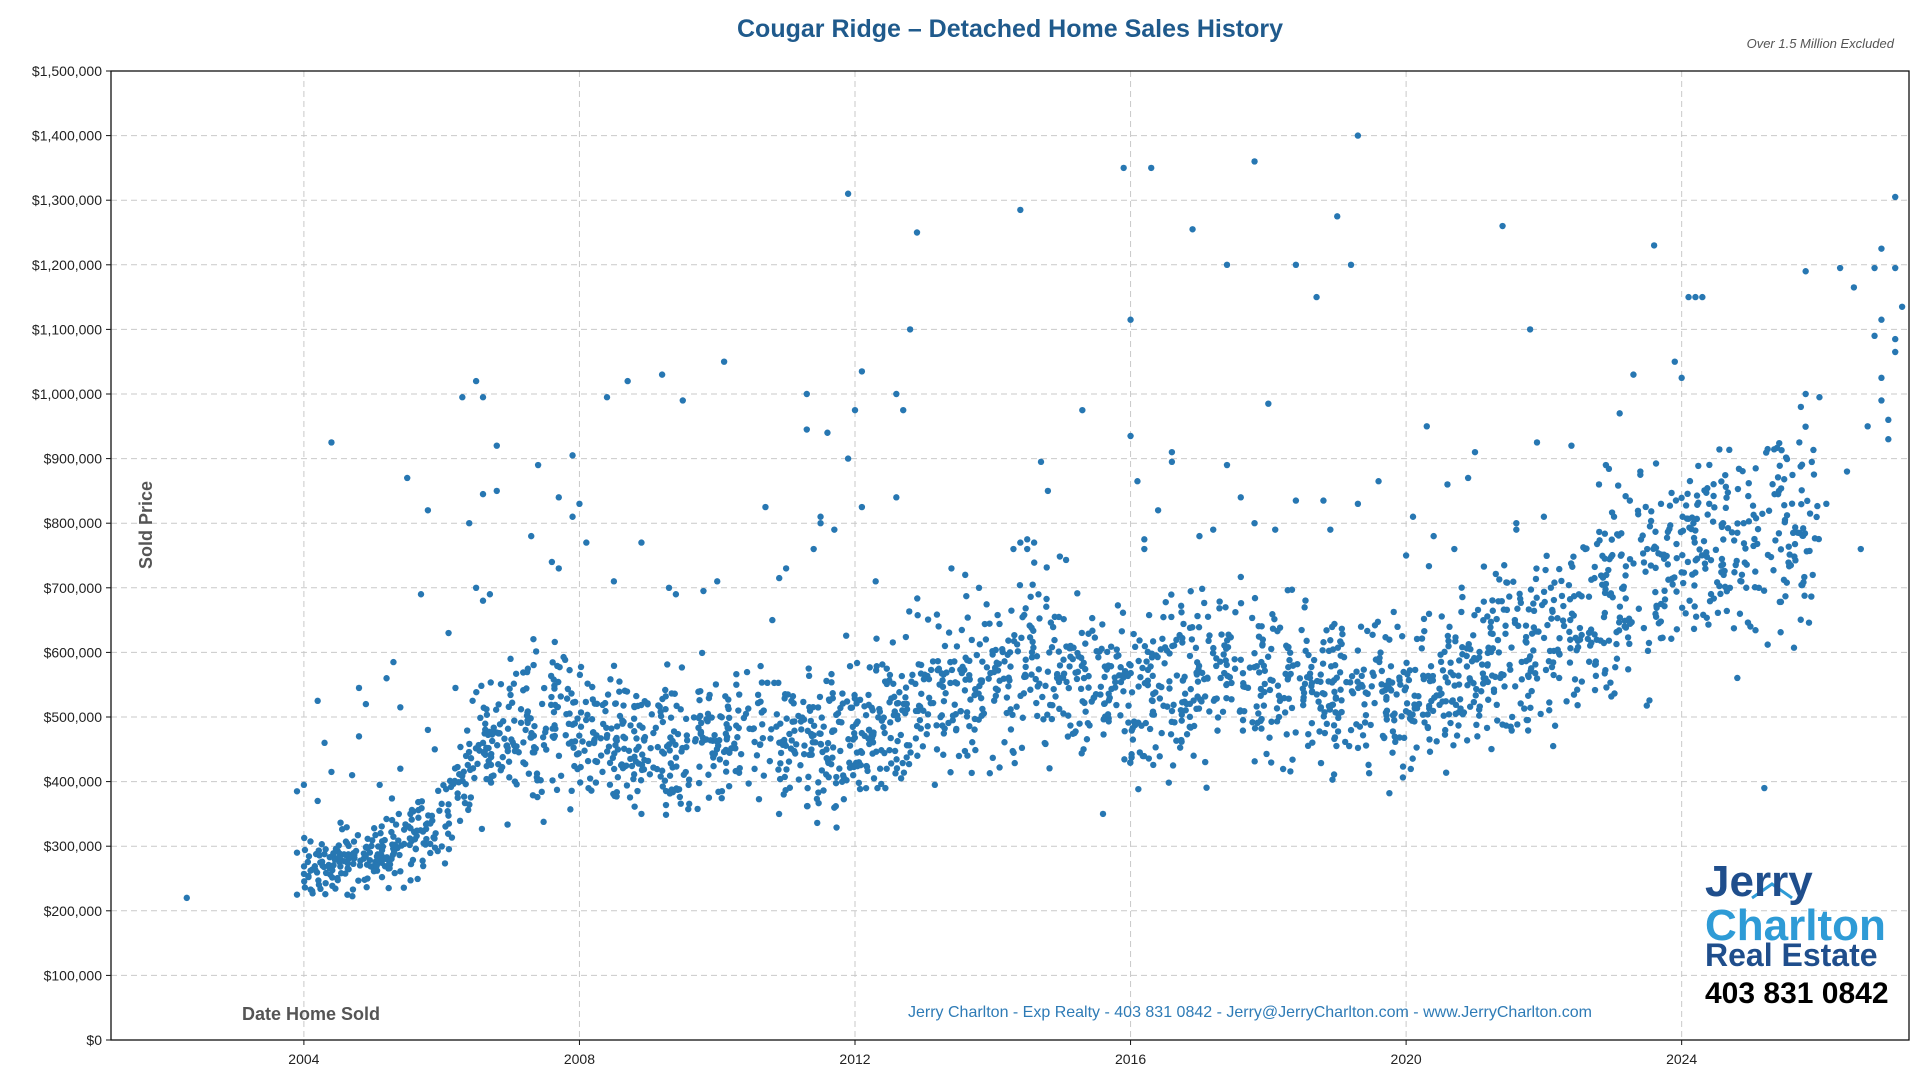 The height and width of the screenshot is (1080, 1920). I want to click on y-tick-label: $800,000, so click(73, 523).